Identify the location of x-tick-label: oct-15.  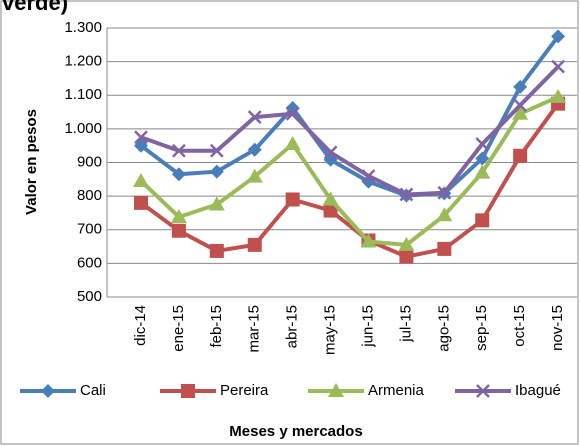
(519, 326).